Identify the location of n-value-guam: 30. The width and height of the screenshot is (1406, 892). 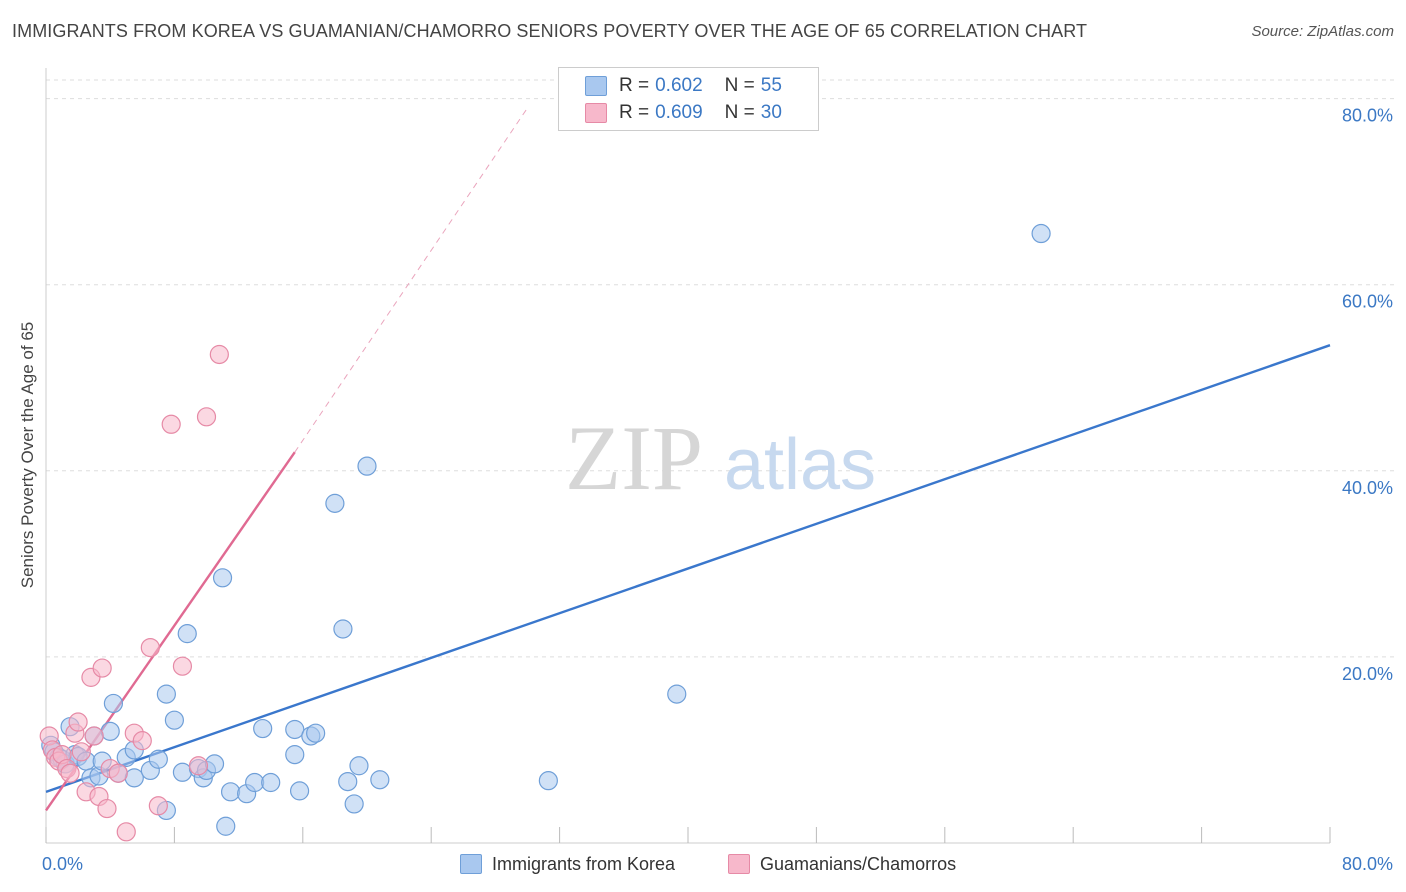
(771, 112).